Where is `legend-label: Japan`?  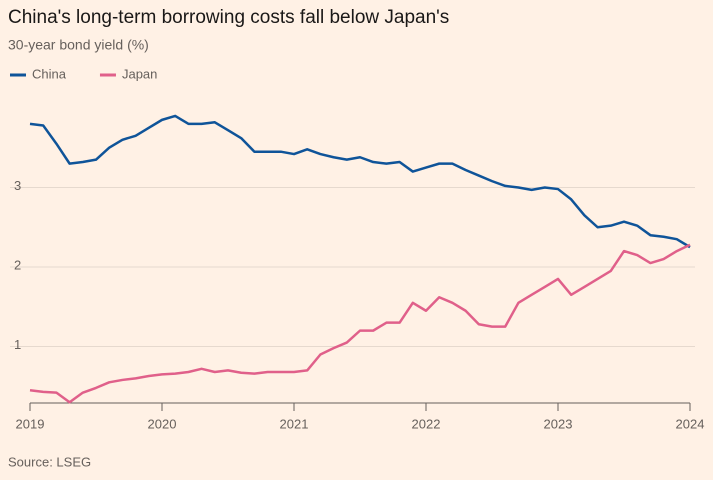
legend-label: Japan is located at coordinates (139, 73).